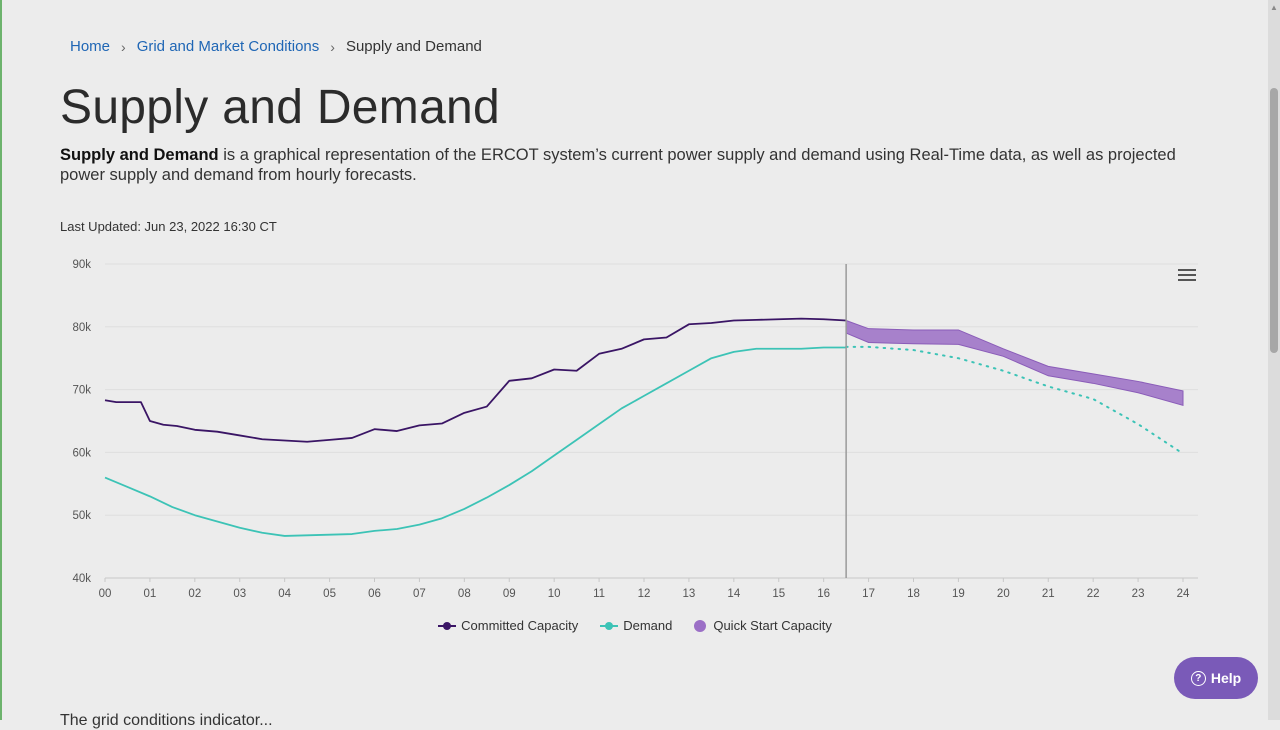  Describe the element at coordinates (447, 625) in the screenshot. I see `legend-marker-committed` at that location.